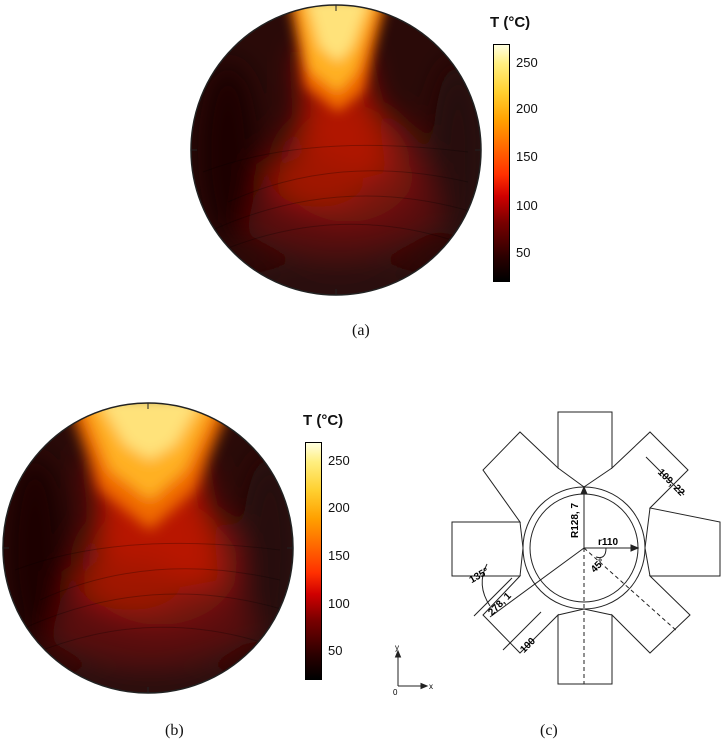 This screenshot has width=724, height=744. I want to click on colorbar-tick-a-50: 50, so click(523, 252).